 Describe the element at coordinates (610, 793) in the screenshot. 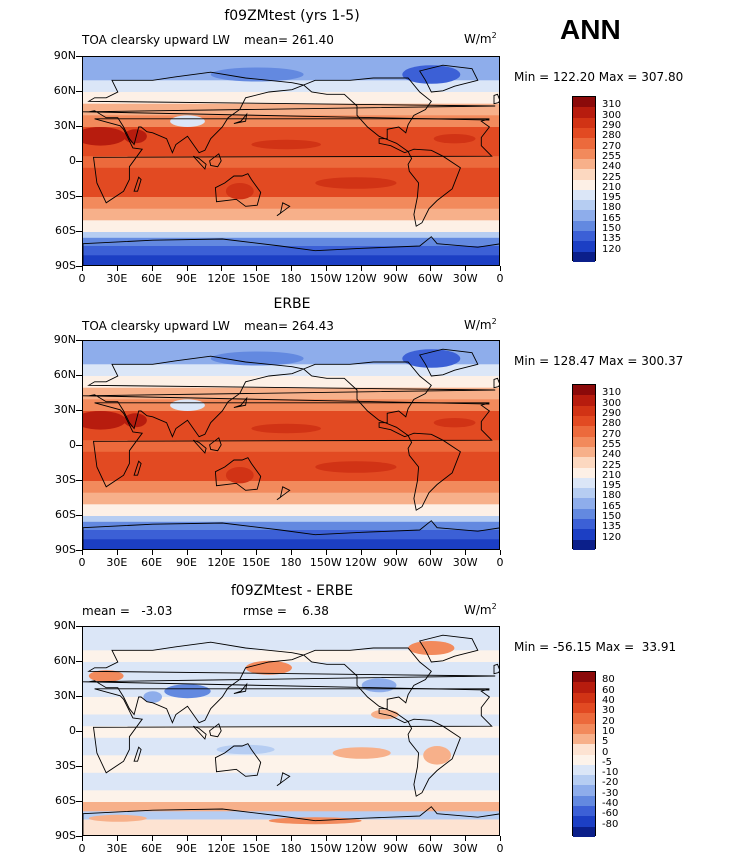

I see `colorbar-label: -30` at that location.